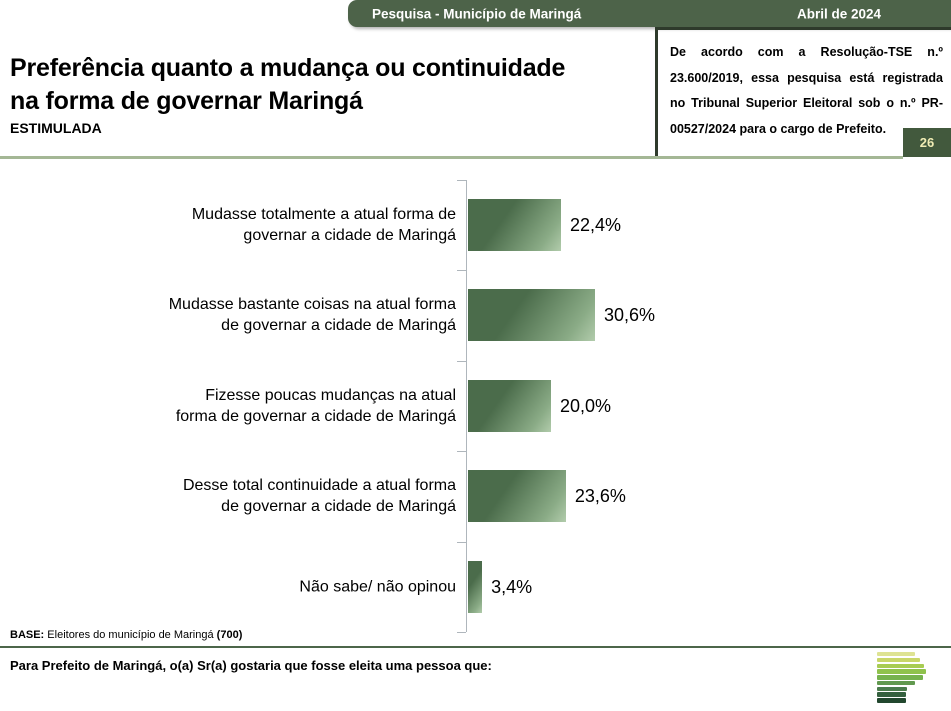  Describe the element at coordinates (186, 100) in the screenshot. I see `page-title-line2: na forma de governar Maringá` at that location.